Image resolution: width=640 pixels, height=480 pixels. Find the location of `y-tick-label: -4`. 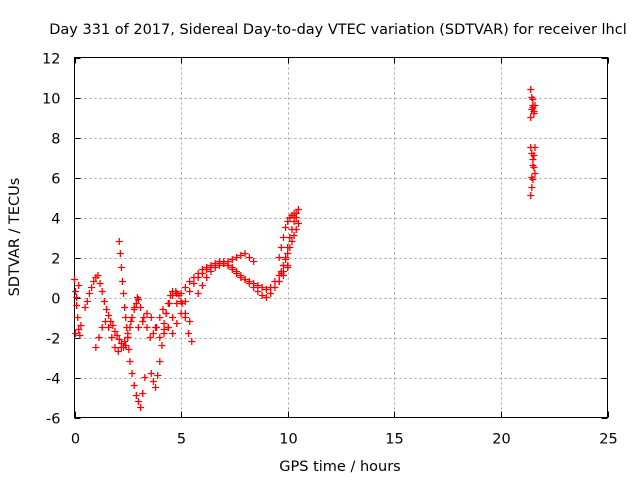

y-tick-label: -4 is located at coordinates (53, 380).